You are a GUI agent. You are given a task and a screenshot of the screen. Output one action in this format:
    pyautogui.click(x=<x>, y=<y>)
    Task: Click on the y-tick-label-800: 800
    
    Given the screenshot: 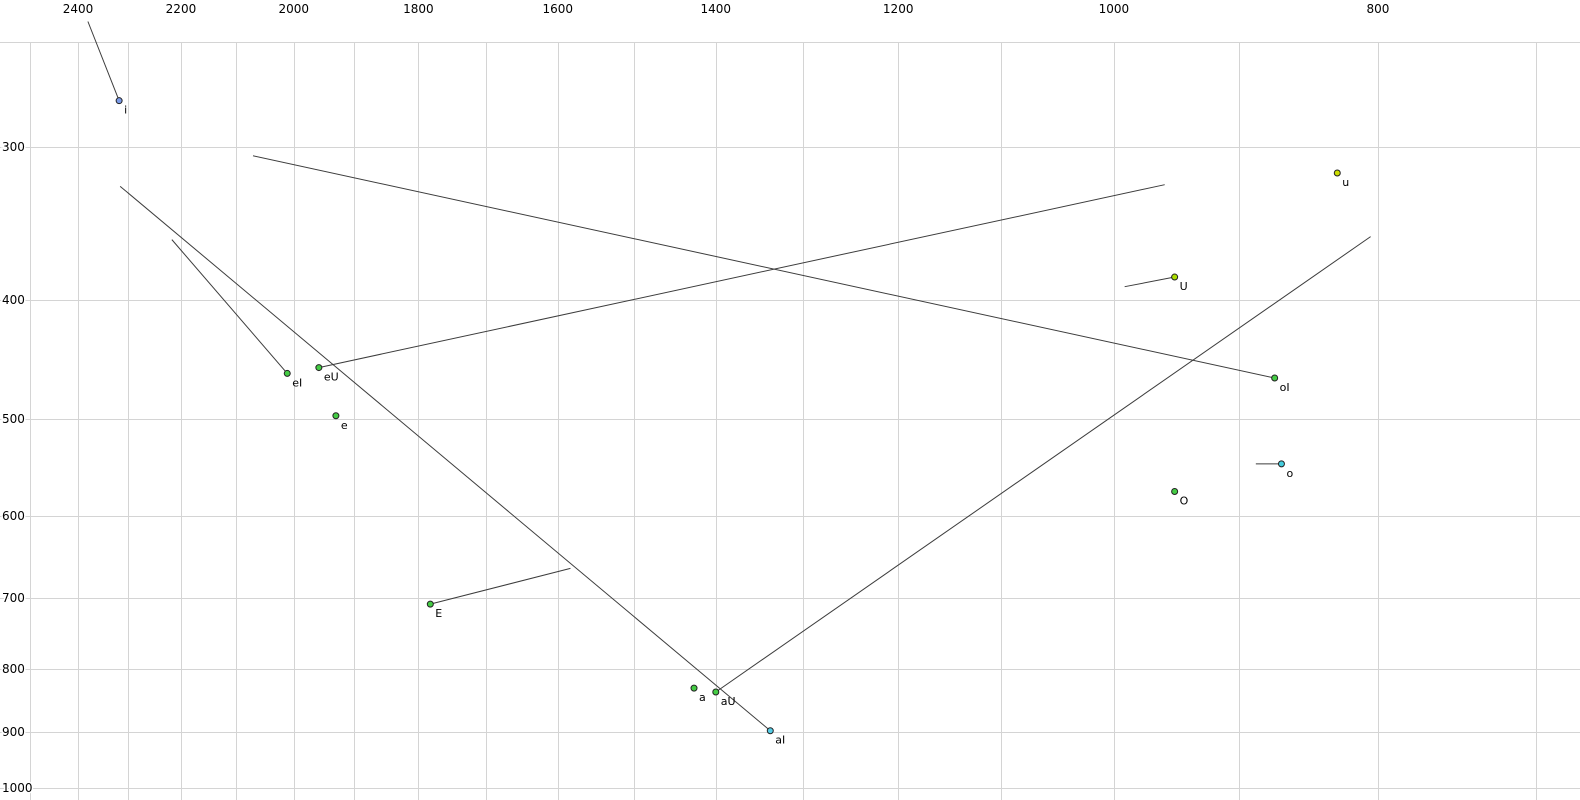 What is the action you would take?
    pyautogui.click(x=13, y=669)
    